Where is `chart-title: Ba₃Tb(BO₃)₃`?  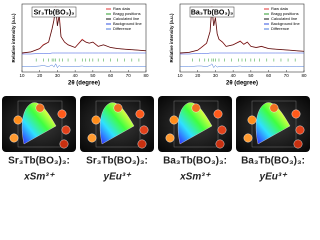 chart-title: Ba₃Tb(BO₃)₃ is located at coordinates (212, 12).